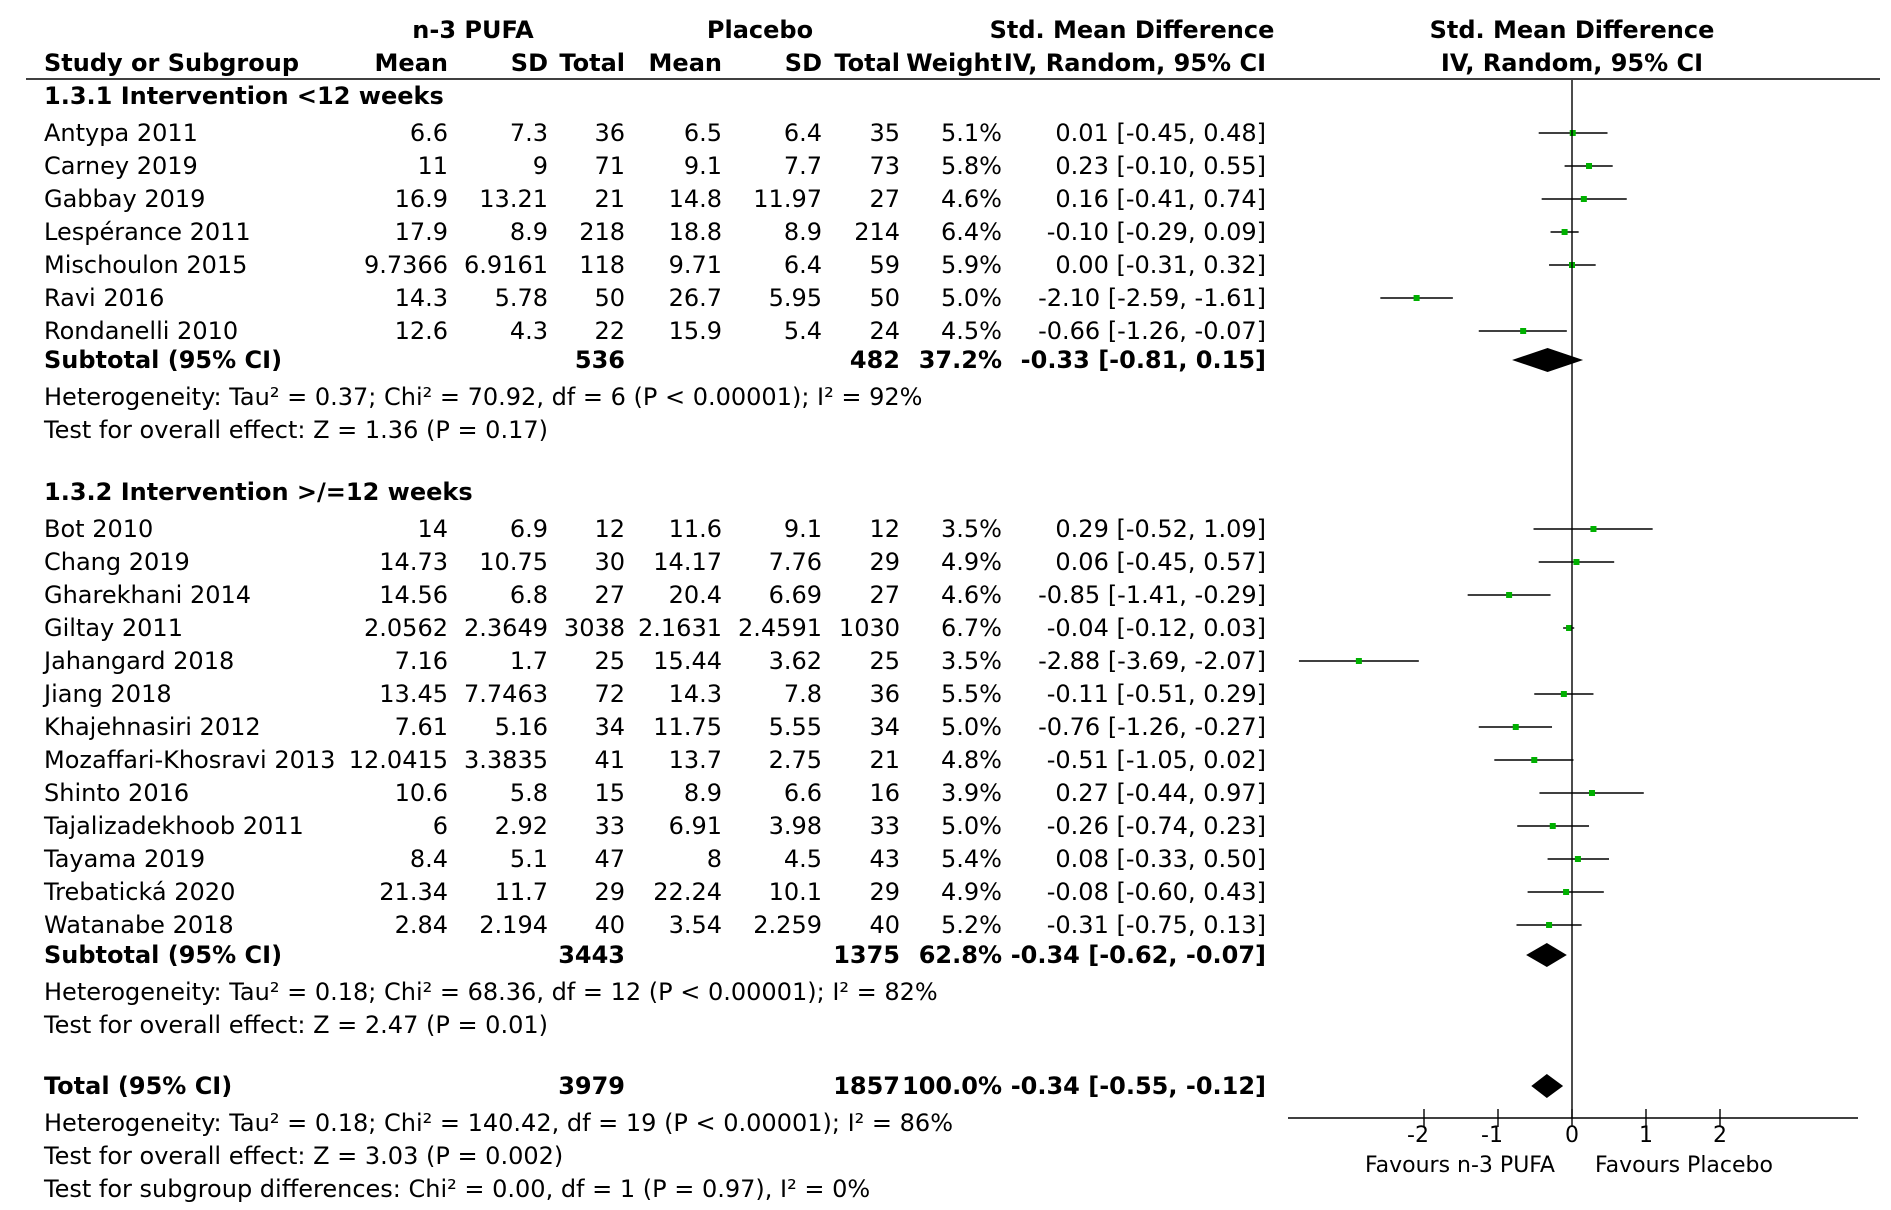 The height and width of the screenshot is (1210, 1891). Describe the element at coordinates (780, 628) in the screenshot. I see `study-sd2: 2.4591` at that location.